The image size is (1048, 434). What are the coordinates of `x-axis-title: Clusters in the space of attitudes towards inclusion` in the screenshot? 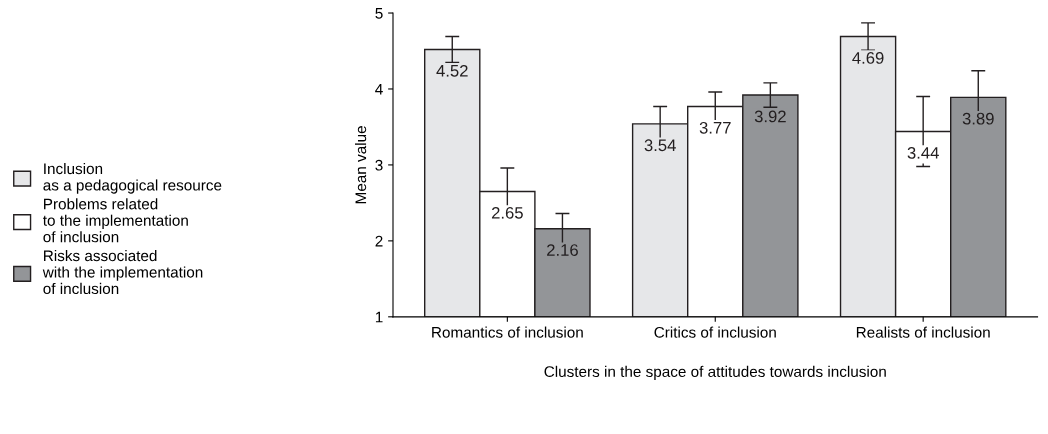 It's located at (715, 373).